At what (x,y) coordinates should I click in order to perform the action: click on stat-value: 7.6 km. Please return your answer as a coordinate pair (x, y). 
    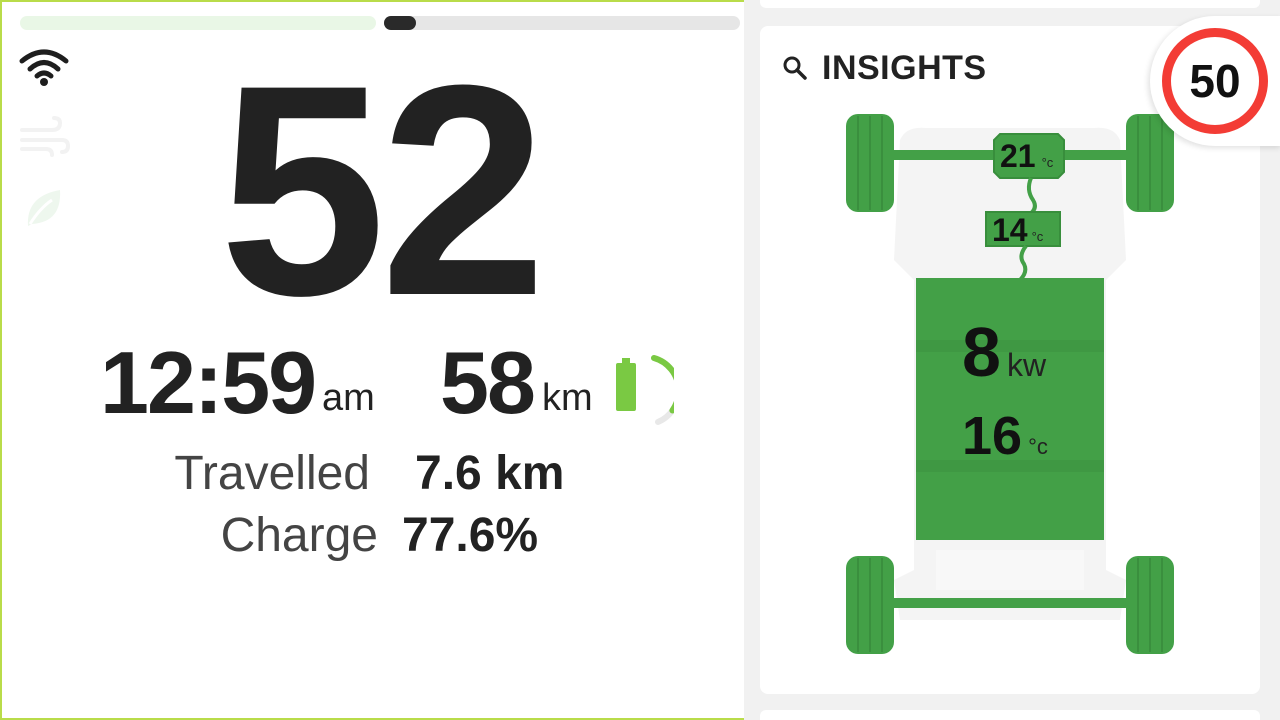
    Looking at the image, I should click on (490, 473).